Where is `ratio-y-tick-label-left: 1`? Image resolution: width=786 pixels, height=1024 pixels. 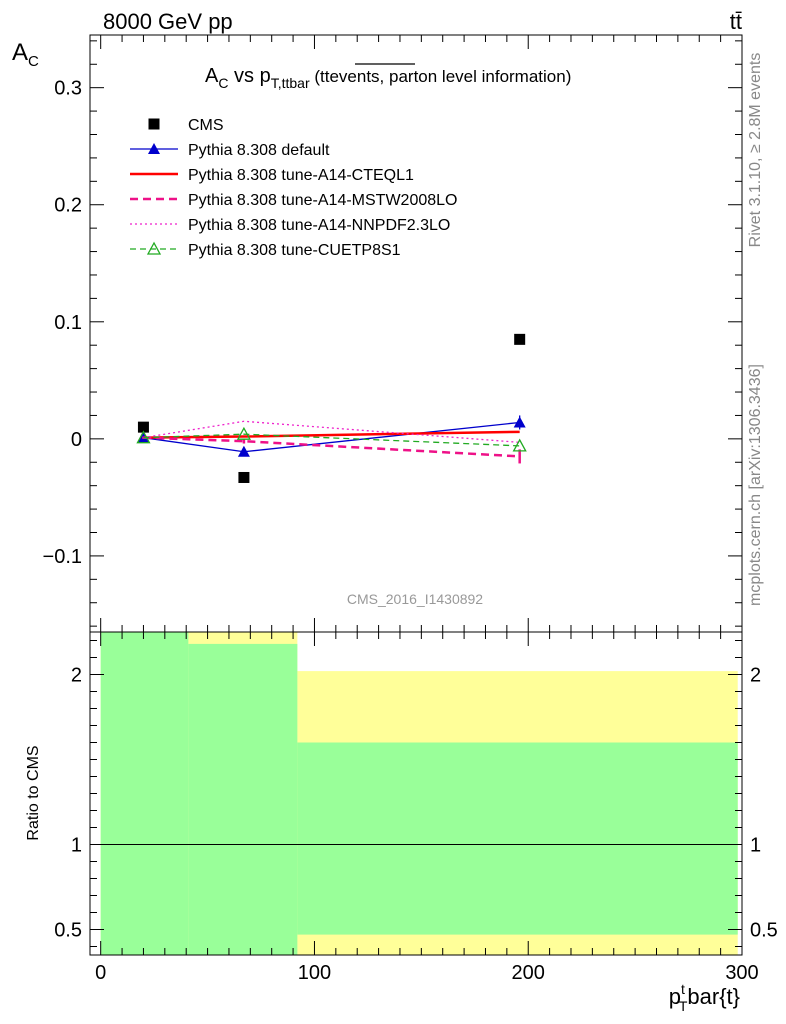
ratio-y-tick-label-left: 1 is located at coordinates (76, 846).